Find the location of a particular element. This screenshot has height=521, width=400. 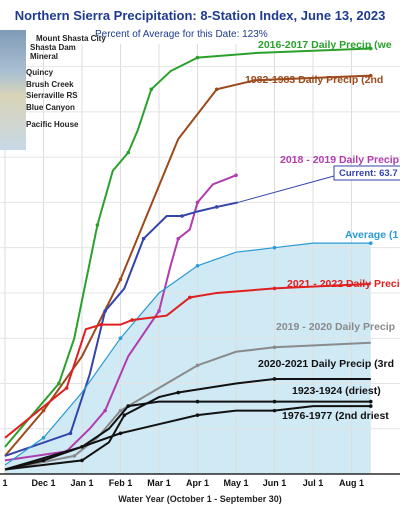

station-label-sierraville-rs: Sierraville RS is located at coordinates (52, 95).